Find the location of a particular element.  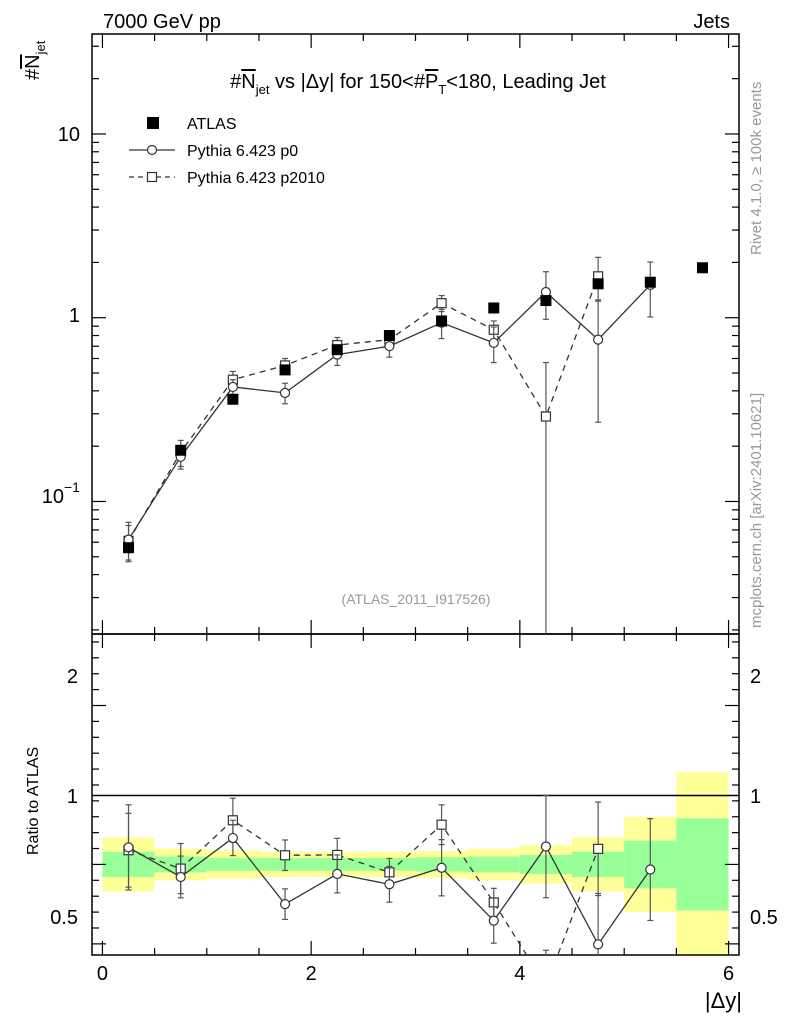

x-tick-label: 2 is located at coordinates (311, 974).